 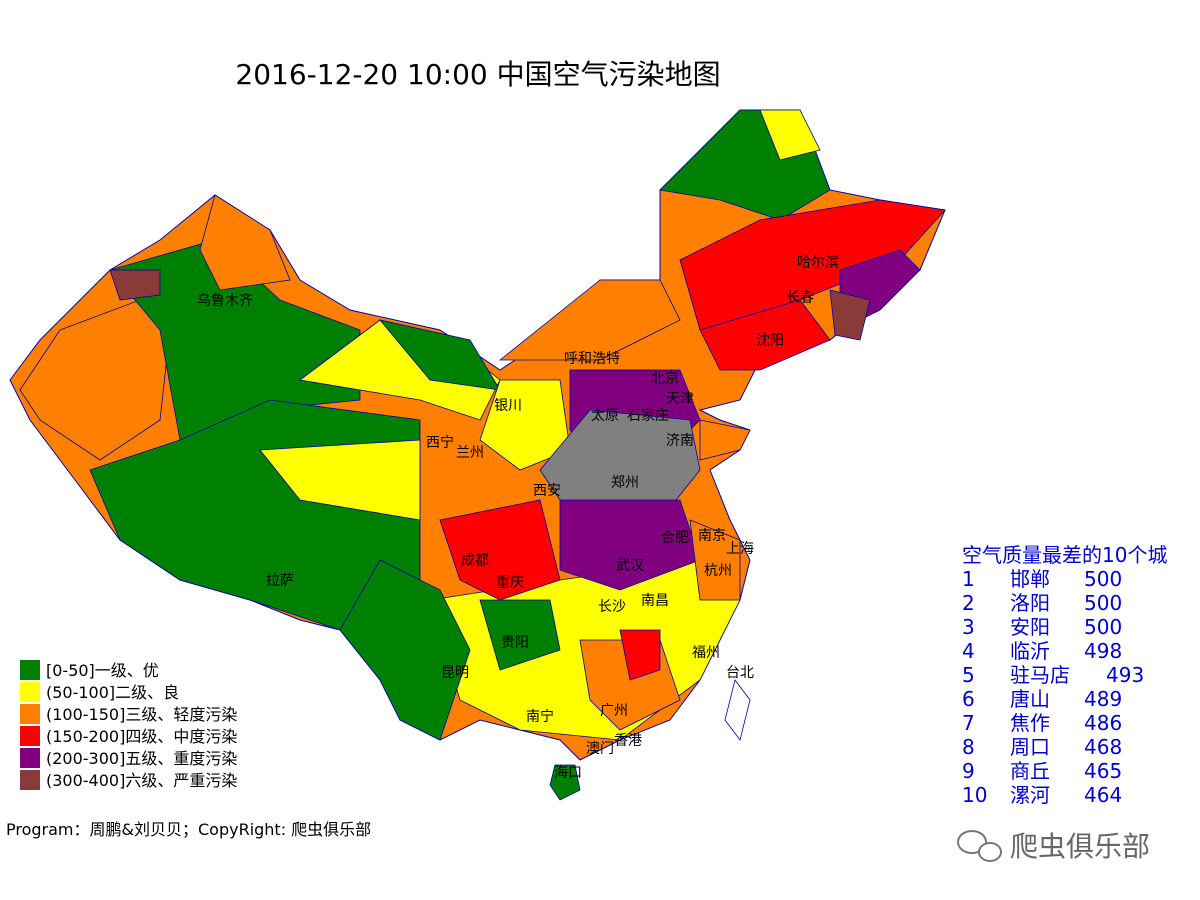 What do you see at coordinates (1125, 675) in the screenshot?
I see `rank-value: 493` at bounding box center [1125, 675].